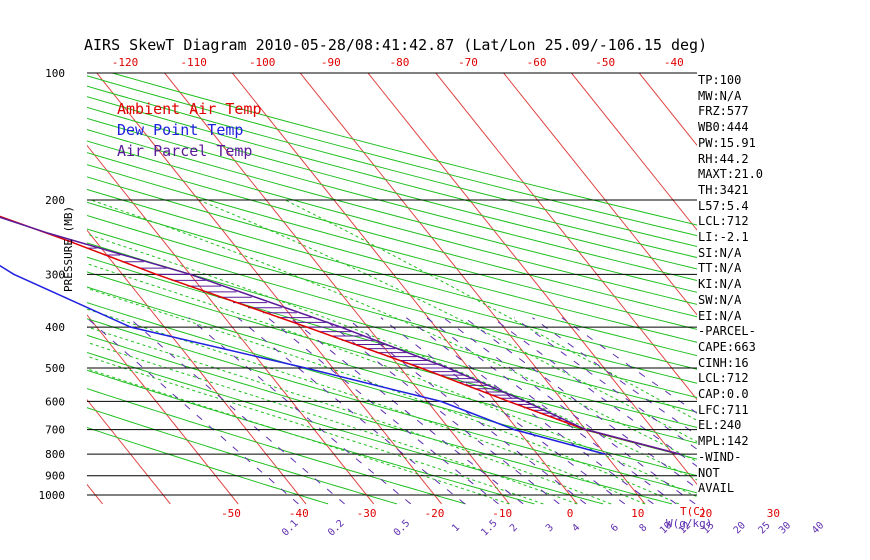 This screenshot has width=870, height=560. What do you see at coordinates (185, 151) in the screenshot?
I see `legend-item: Air Parcel Temp` at bounding box center [185, 151].